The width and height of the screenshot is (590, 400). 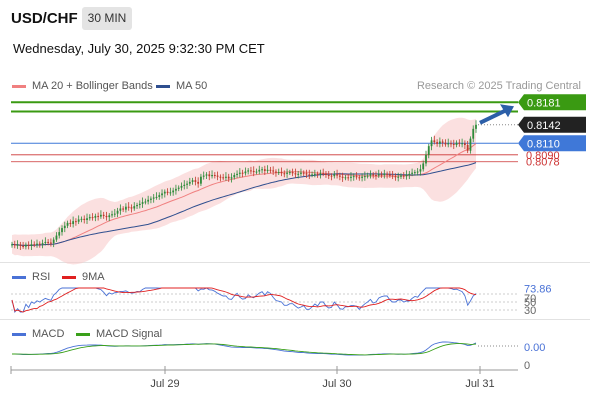 I want to click on macd-layer: 0.00 0, so click(x=278, y=356).